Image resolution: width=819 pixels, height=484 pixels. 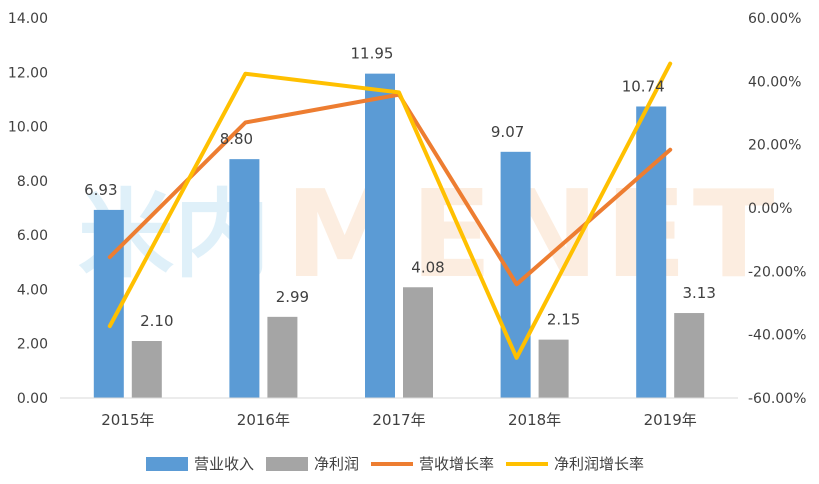 What do you see at coordinates (100, 190) in the screenshot?
I see `data-label: 6.93` at bounding box center [100, 190].